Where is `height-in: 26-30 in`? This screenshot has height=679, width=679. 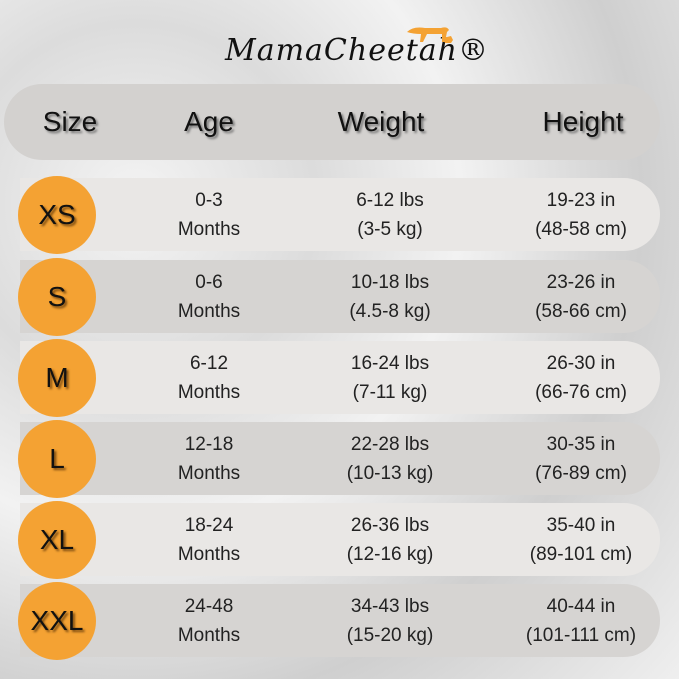
height-in: 26-30 in is located at coordinates (581, 363).